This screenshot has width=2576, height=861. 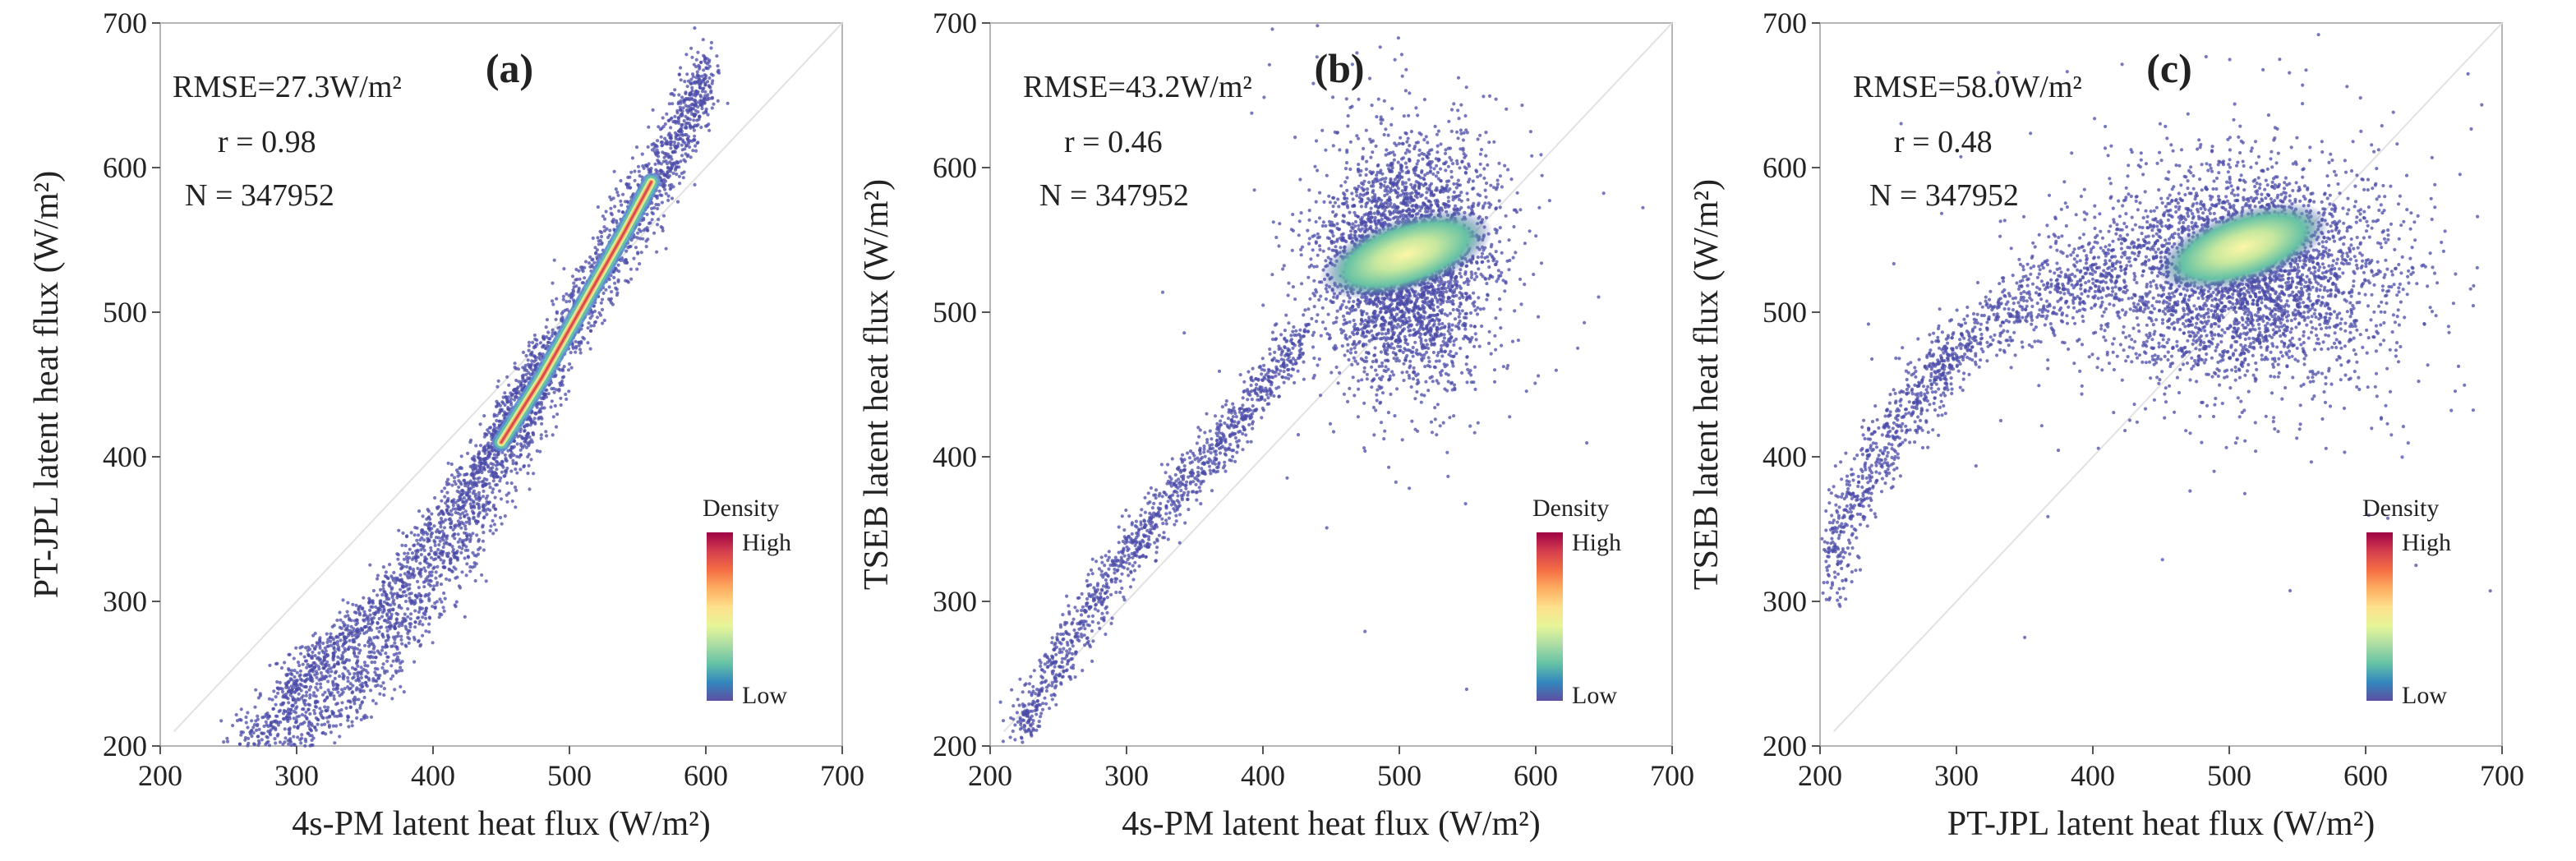 I want to click on x-tick-label: 700, so click(x=842, y=775).